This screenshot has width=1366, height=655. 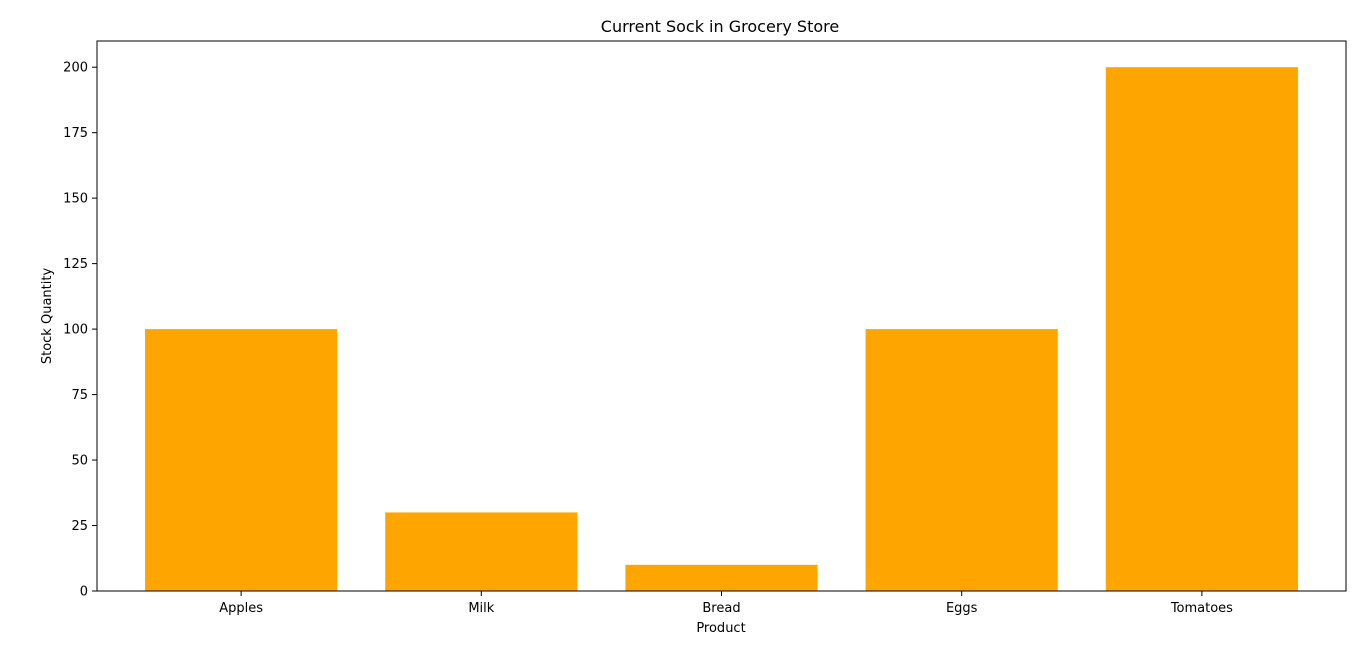 What do you see at coordinates (481, 608) in the screenshot?
I see `x-tick-label: Milk` at bounding box center [481, 608].